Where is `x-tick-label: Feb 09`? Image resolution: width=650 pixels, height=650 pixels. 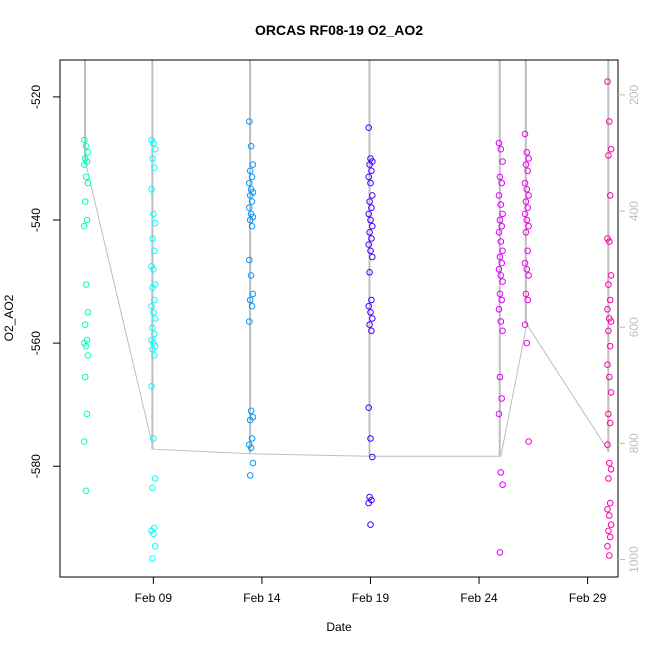 x-tick-label: Feb 09 is located at coordinates (154, 598).